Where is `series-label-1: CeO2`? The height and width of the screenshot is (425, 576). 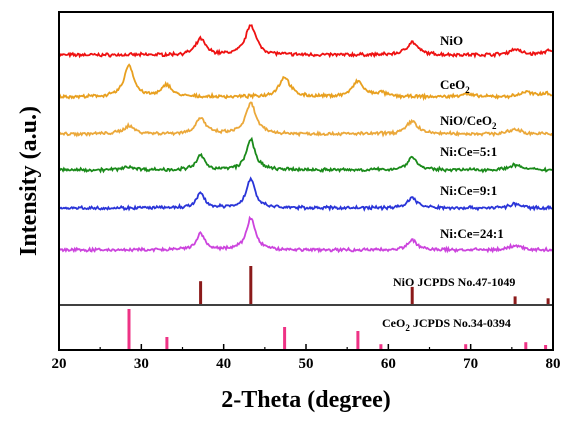
series-label-1: CeO2 is located at coordinates (455, 86).